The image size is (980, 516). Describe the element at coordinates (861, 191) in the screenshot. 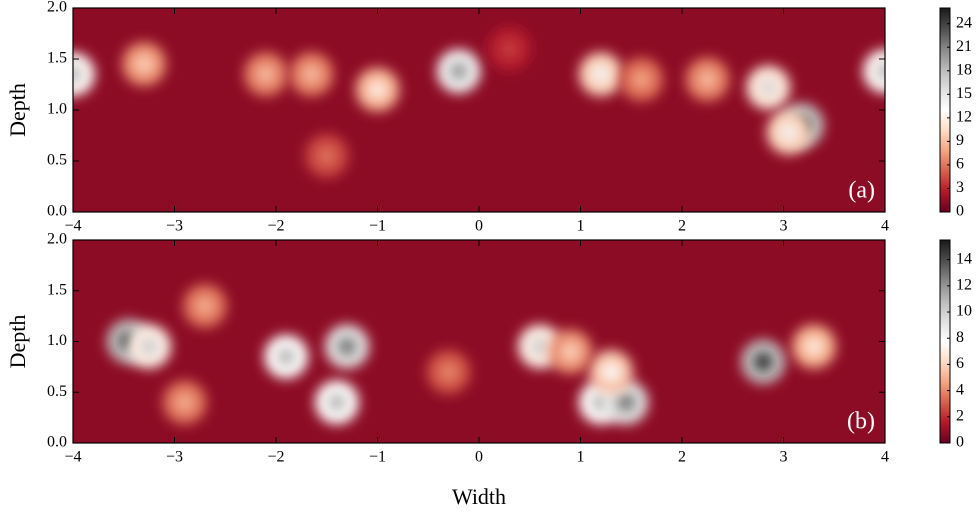

I see `panel-label: (a)` at that location.